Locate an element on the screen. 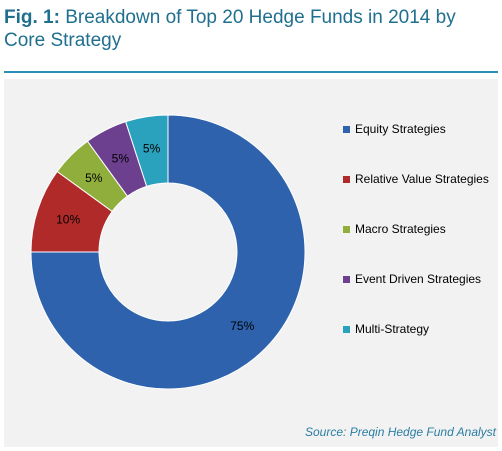 The image size is (502, 451). legend-item-macro-strategies: Macro Strategies is located at coordinates (421, 229).